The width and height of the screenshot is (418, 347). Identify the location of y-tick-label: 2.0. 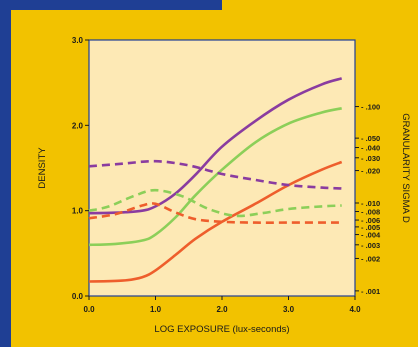
(78, 125).